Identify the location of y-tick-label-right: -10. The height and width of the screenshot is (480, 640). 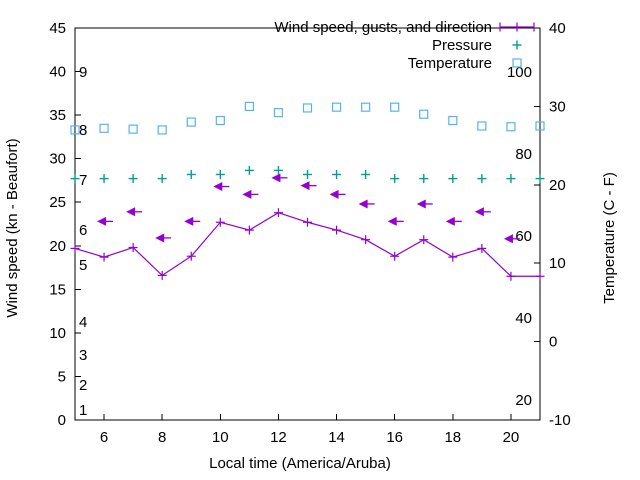
(560, 420).